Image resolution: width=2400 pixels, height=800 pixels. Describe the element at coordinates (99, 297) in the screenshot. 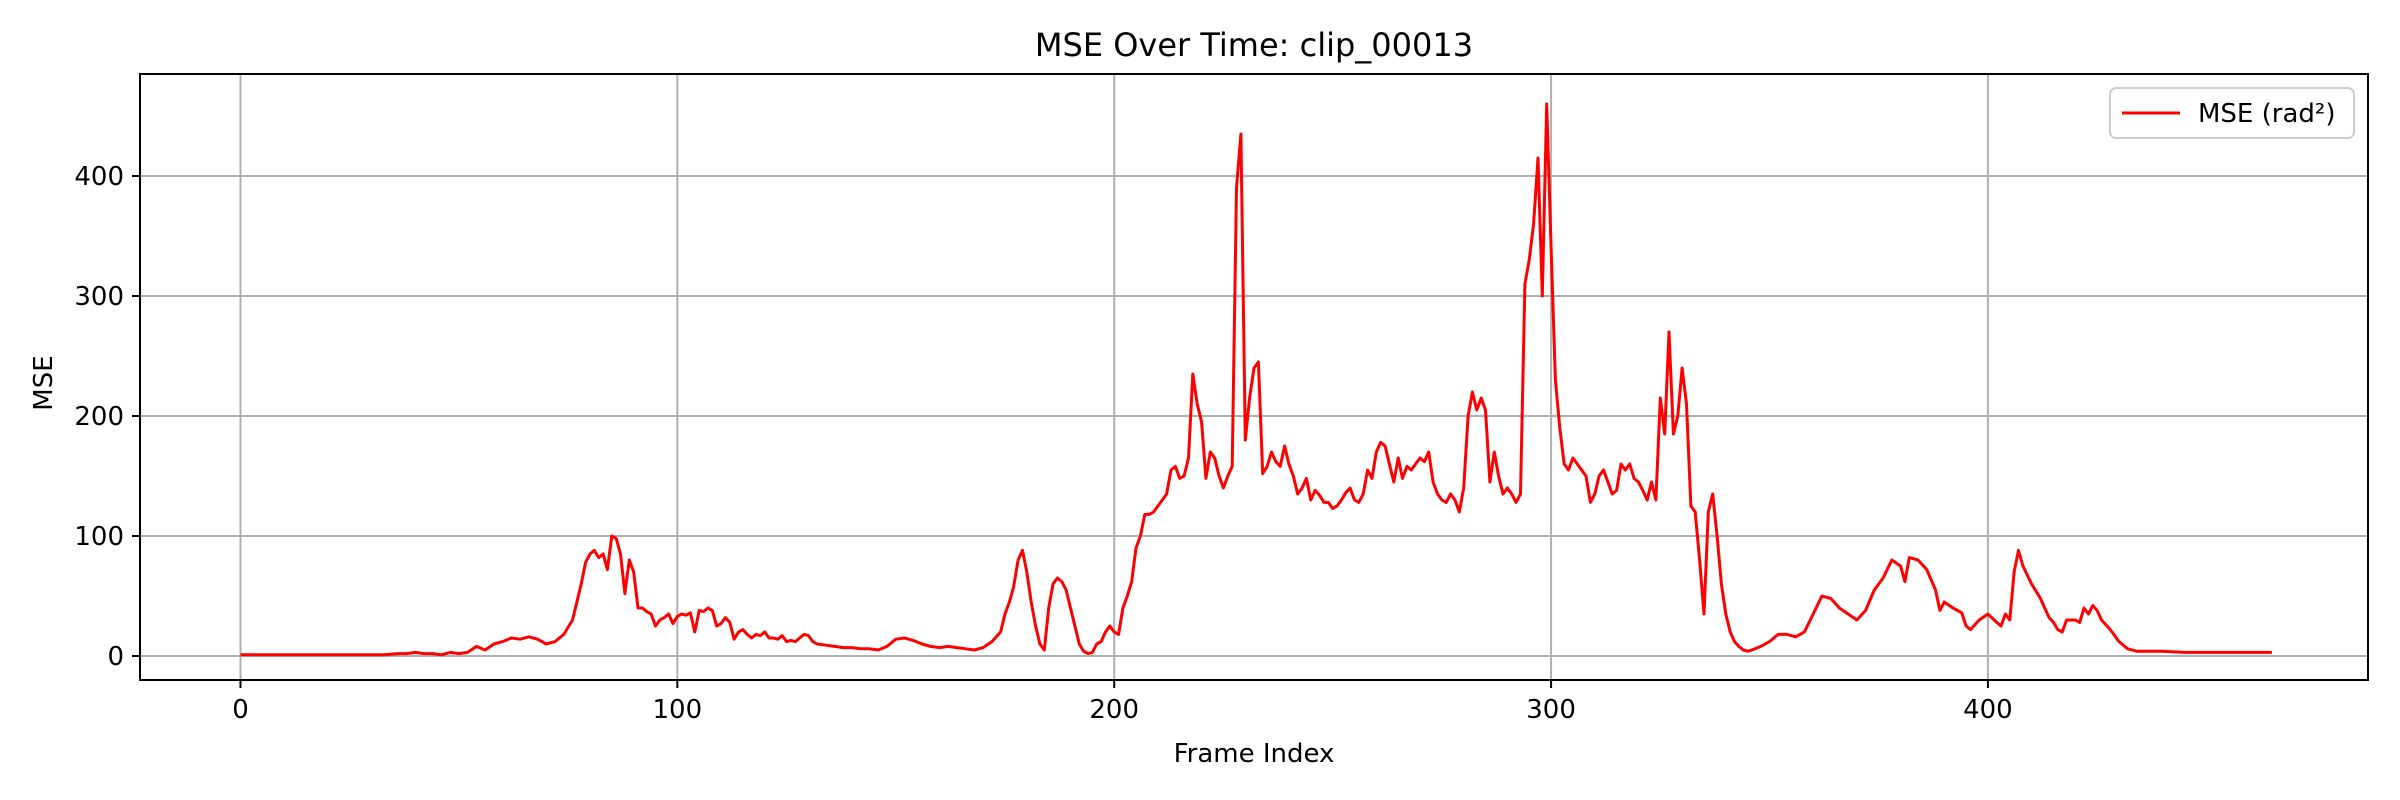

I see `y-tick-label: 300` at that location.